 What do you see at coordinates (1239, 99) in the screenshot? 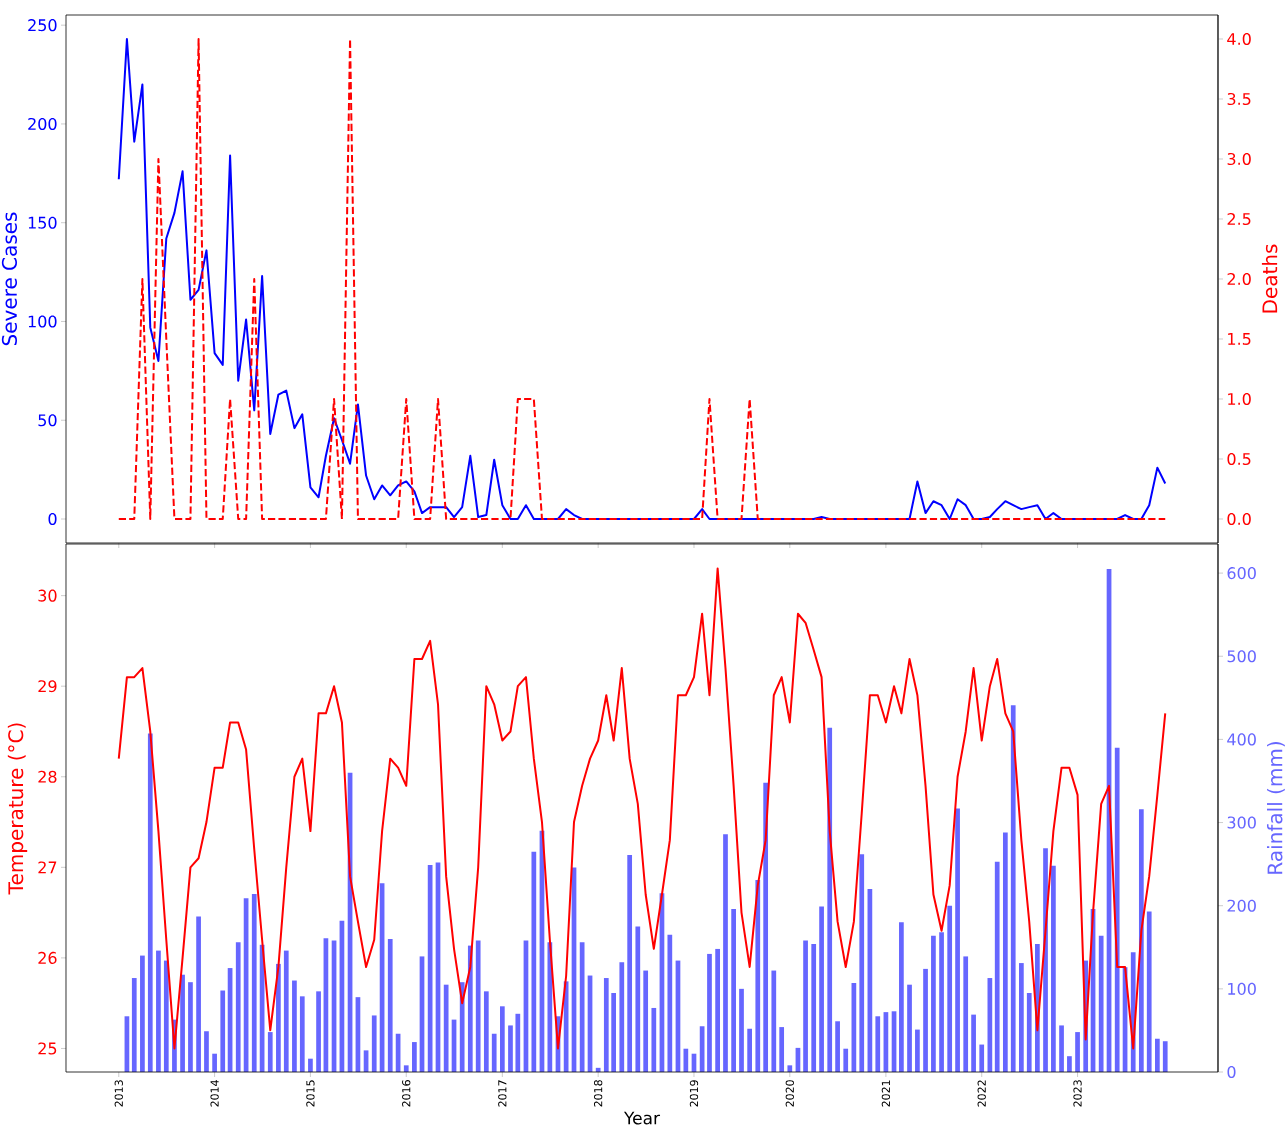
I see `y2-tick-label: 3.5` at bounding box center [1239, 99].